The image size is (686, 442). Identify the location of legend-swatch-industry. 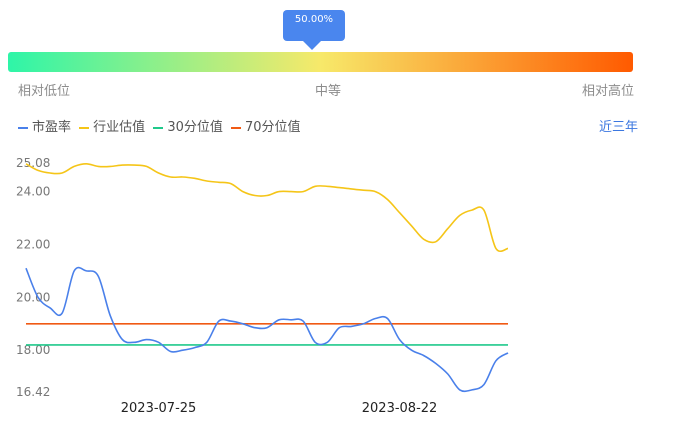
(84, 127).